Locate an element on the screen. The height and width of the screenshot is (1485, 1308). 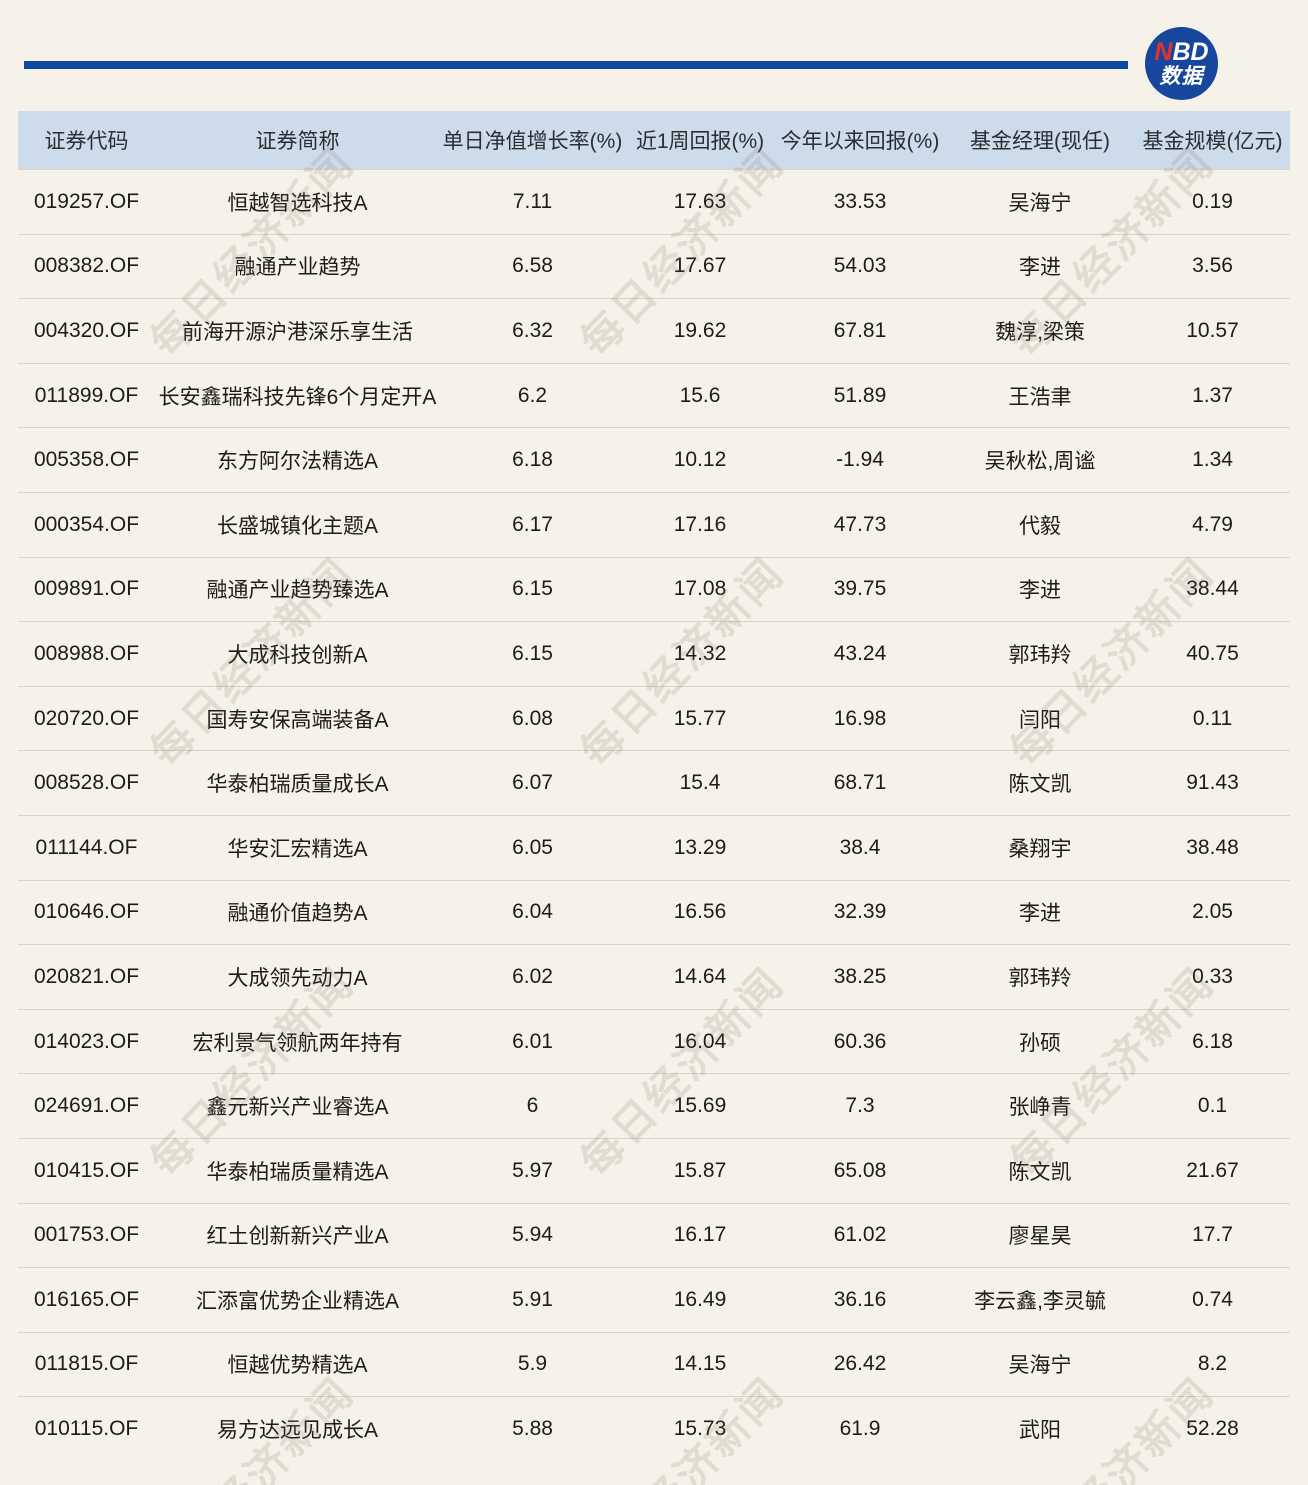
column-header-0: 证券代码 is located at coordinates (86, 141).